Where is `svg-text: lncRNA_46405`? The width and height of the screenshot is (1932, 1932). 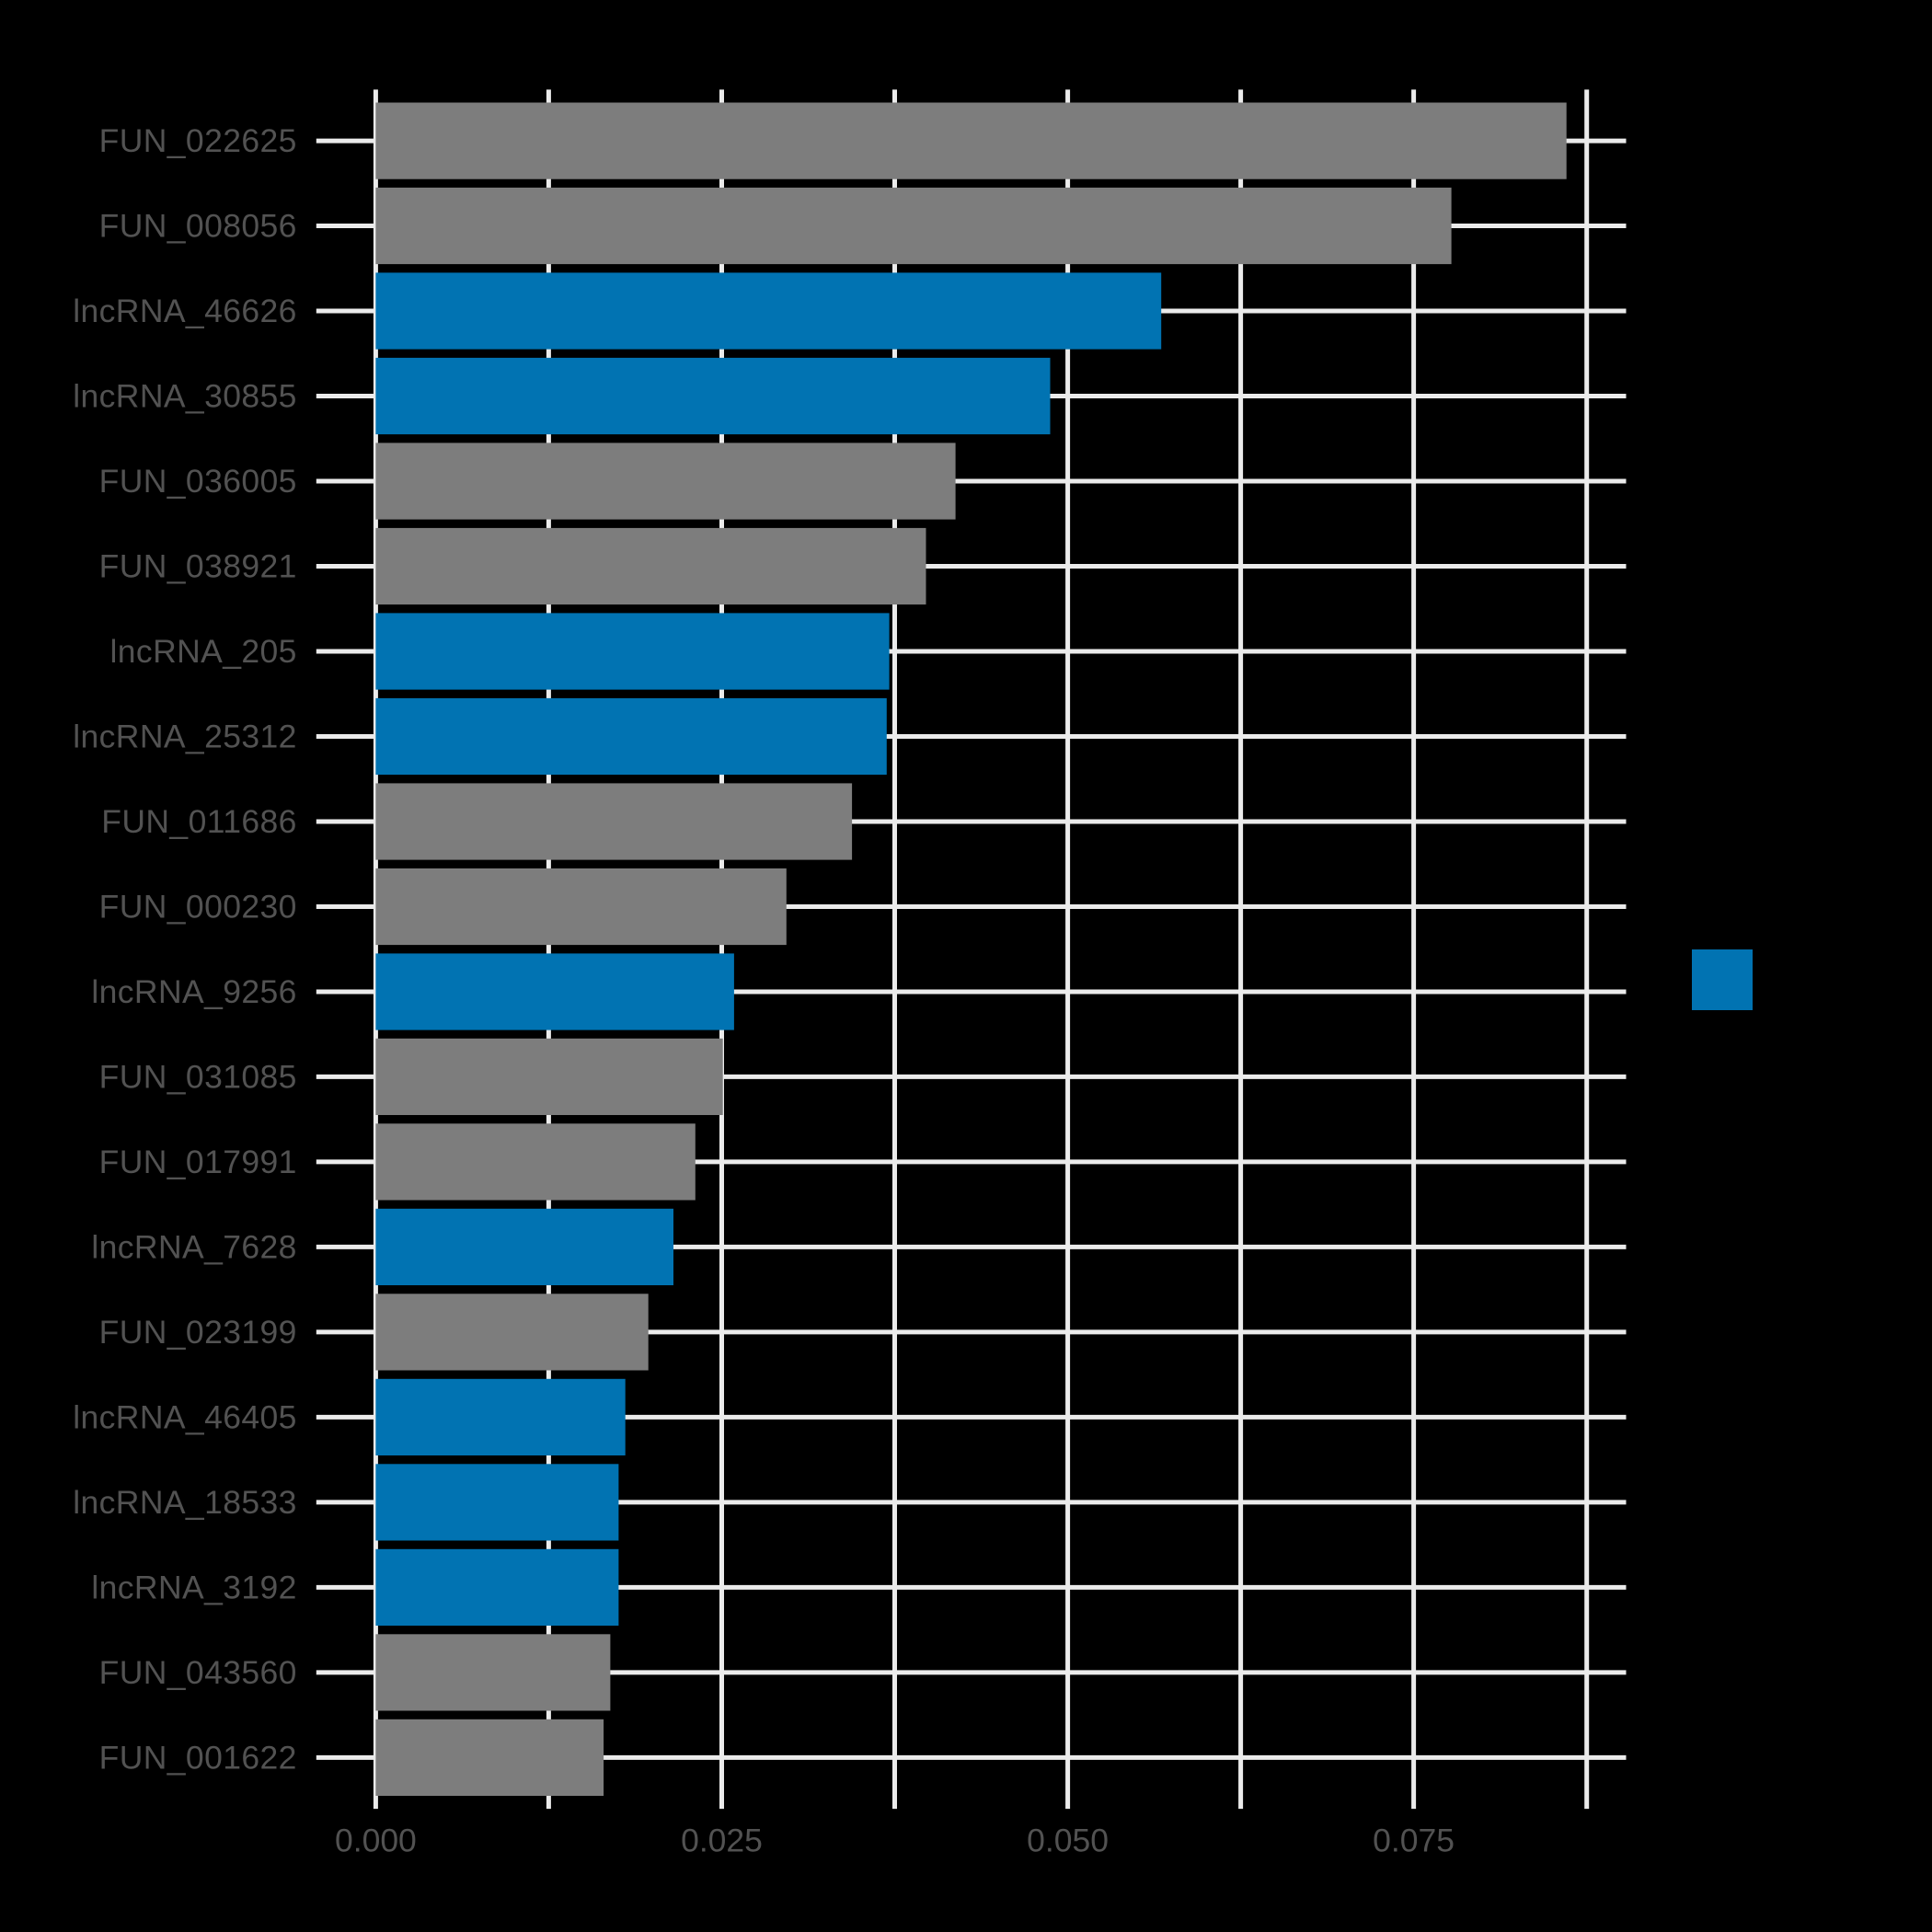 svg-text: lncRNA_46405 is located at coordinates (185, 1417).